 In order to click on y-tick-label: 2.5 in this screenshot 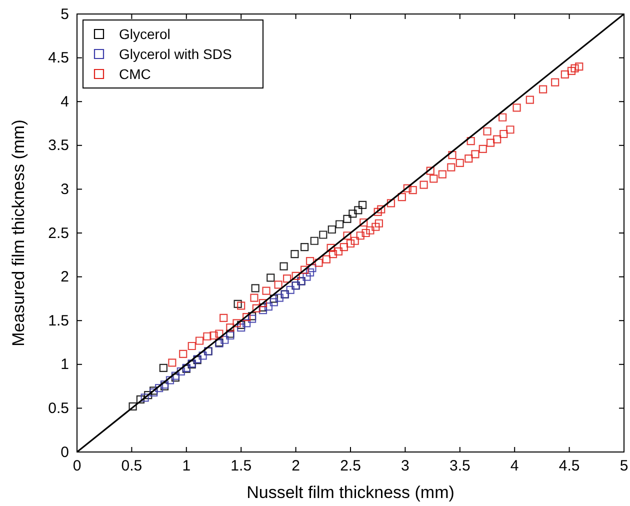, I will do `click(58, 233)`.